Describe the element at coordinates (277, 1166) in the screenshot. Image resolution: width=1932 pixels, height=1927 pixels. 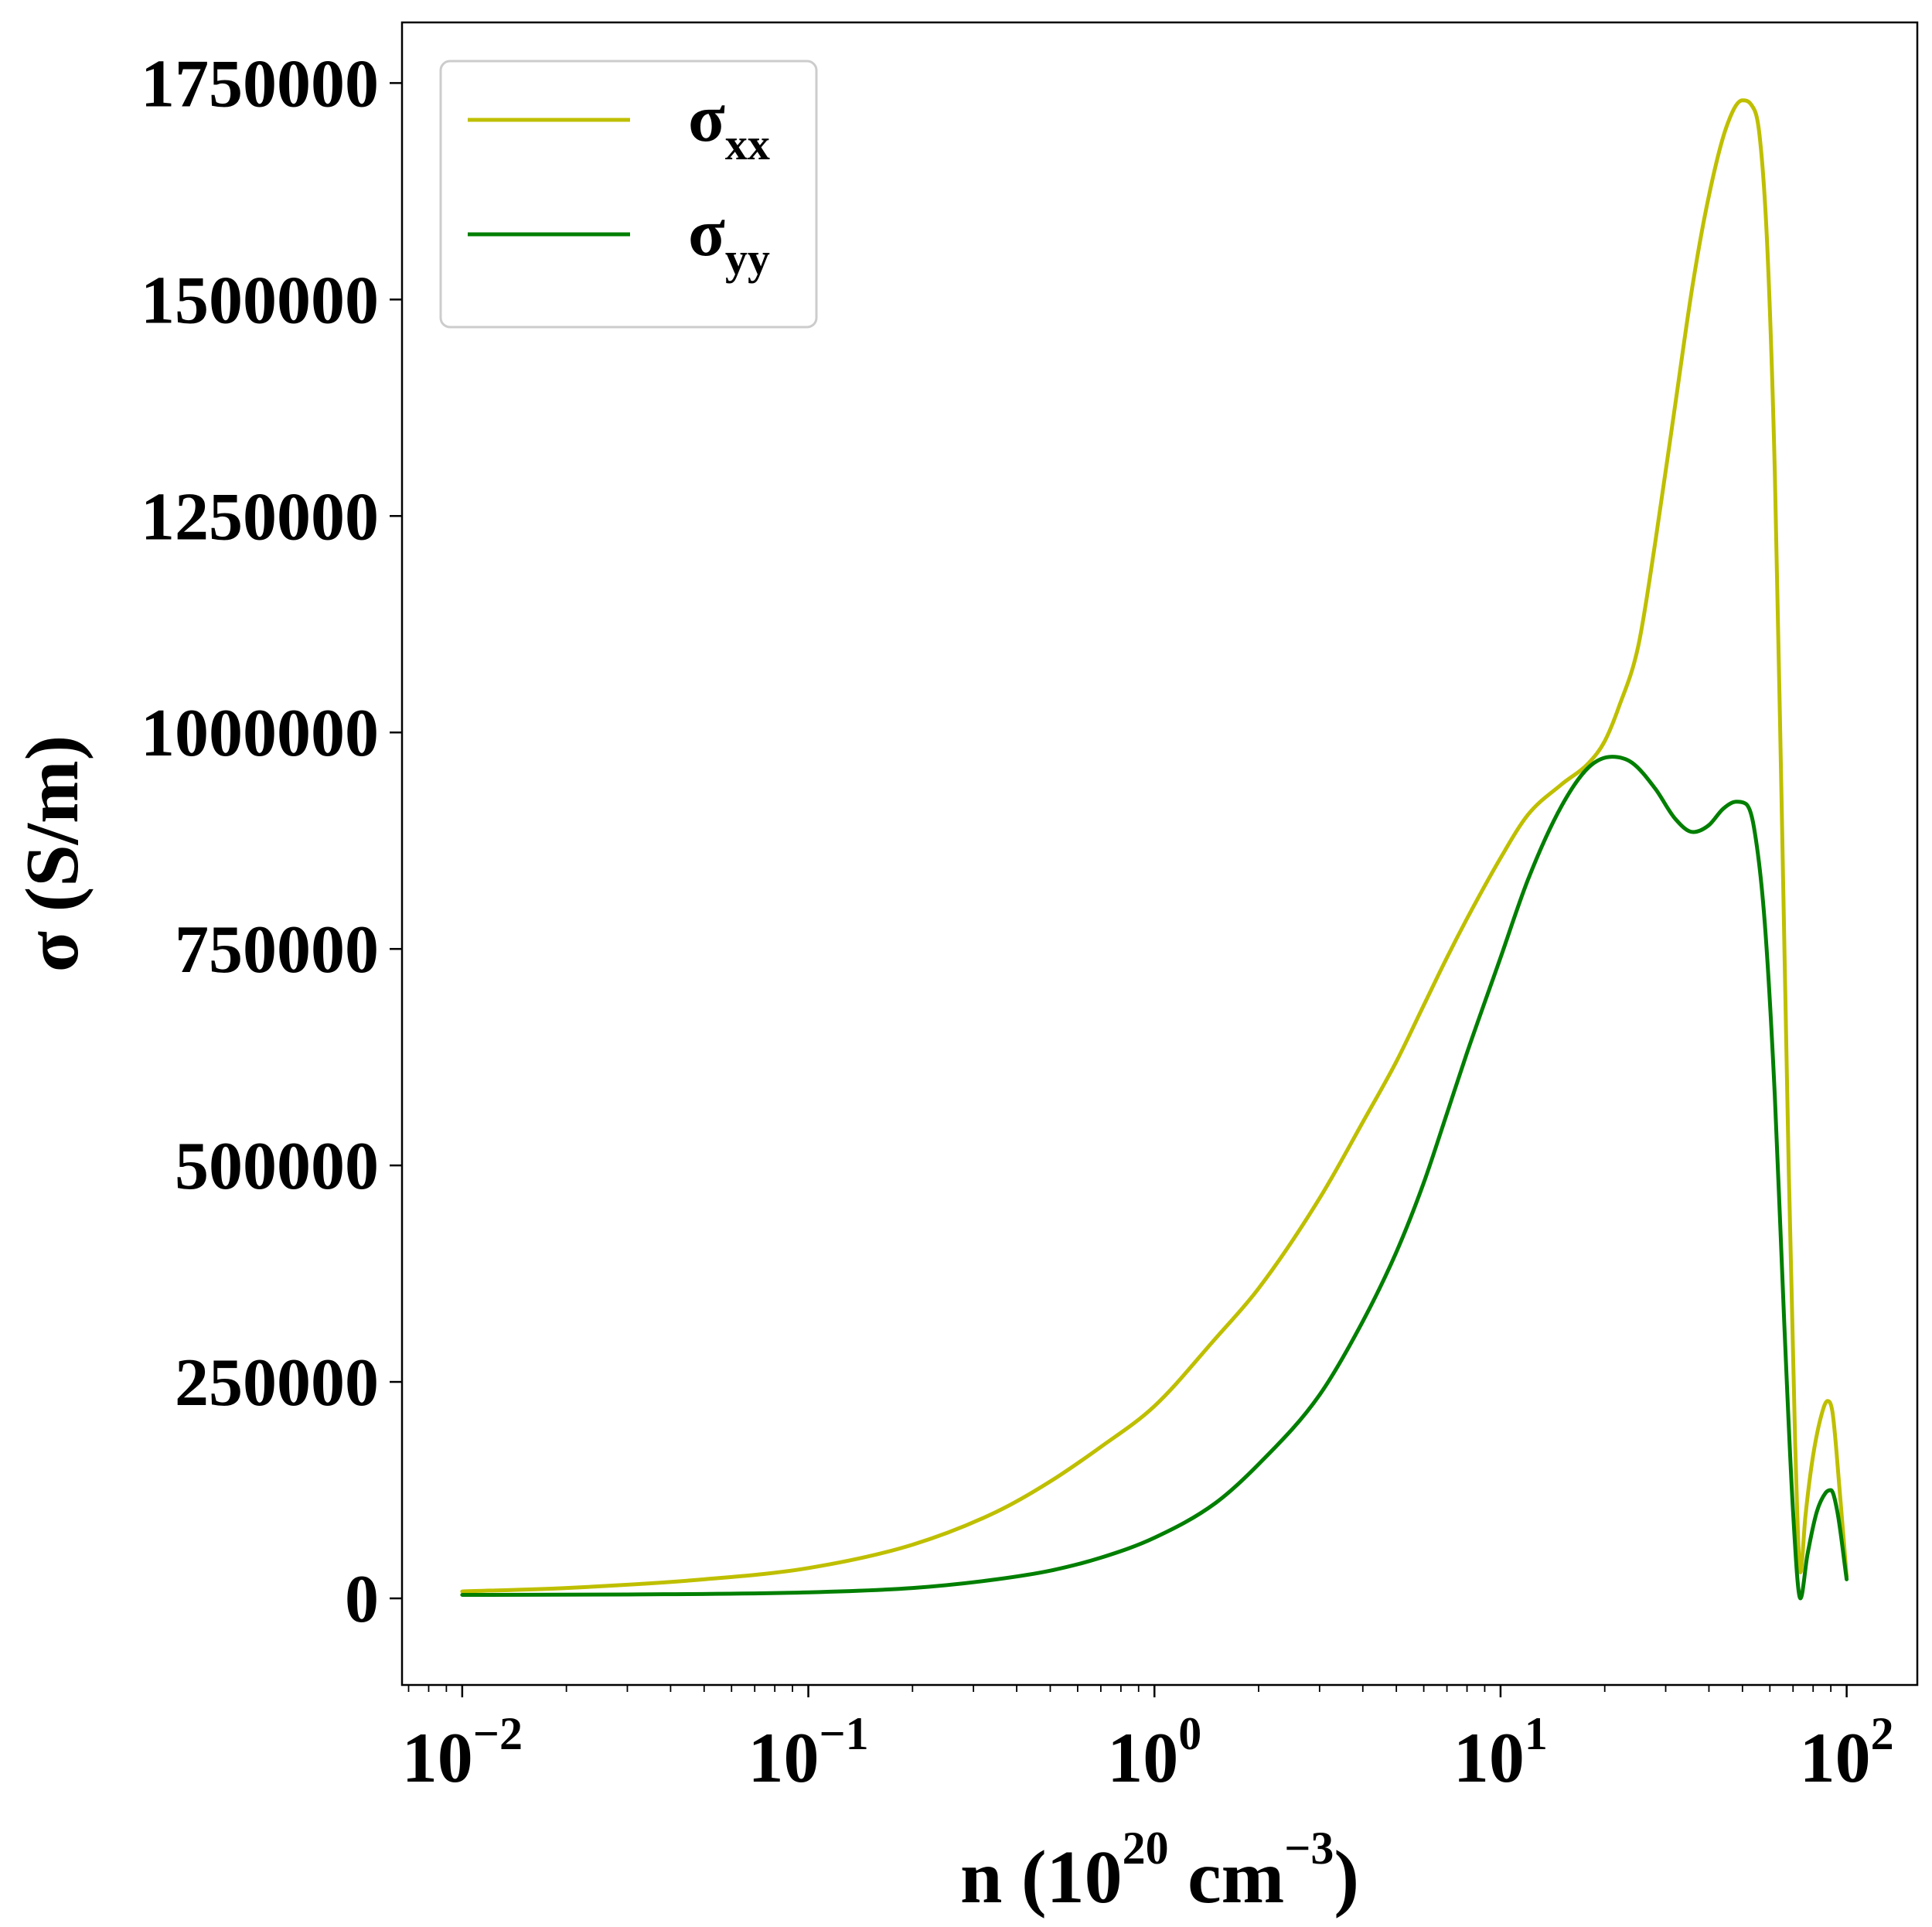
I see `y-tick-label: 500000` at that location.